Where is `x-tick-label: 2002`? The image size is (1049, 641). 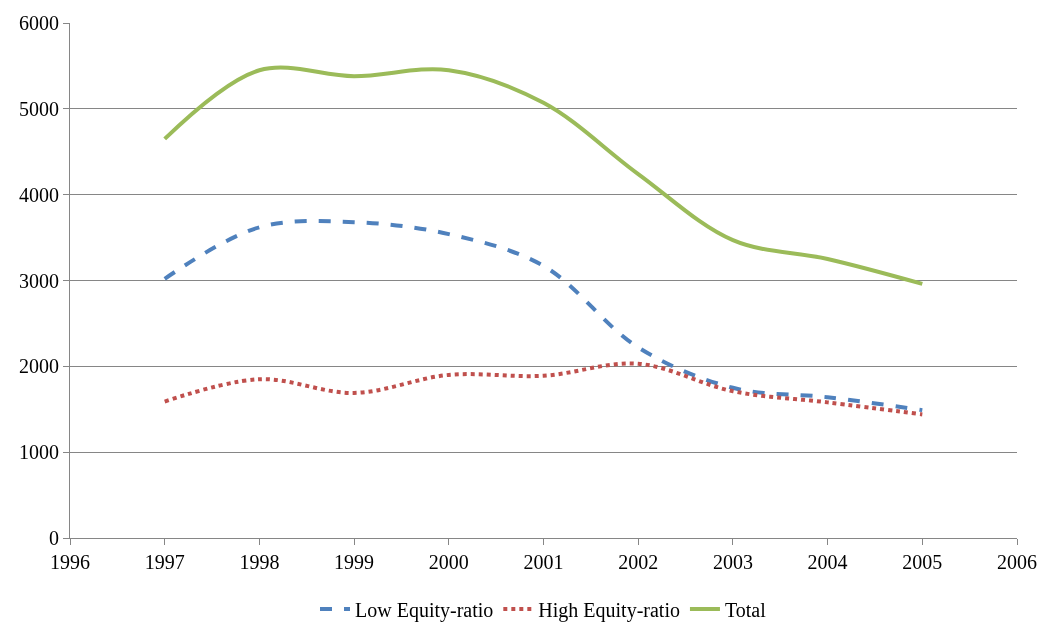 x-tick-label: 2002 is located at coordinates (638, 562).